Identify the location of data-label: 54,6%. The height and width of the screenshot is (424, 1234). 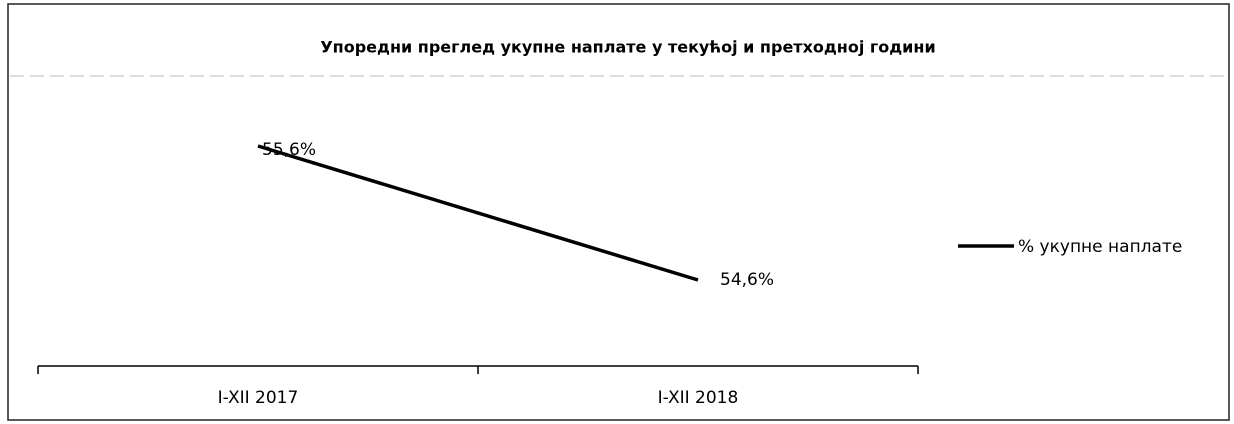
(747, 280).